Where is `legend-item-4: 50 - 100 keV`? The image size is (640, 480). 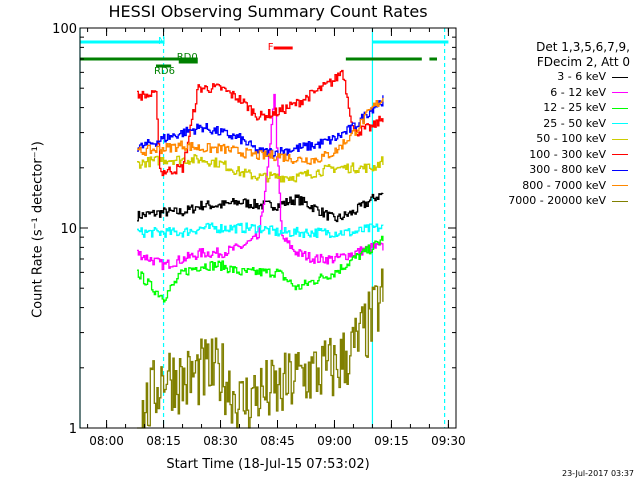
legend-item-4: 50 - 100 keV is located at coordinates (582, 140).